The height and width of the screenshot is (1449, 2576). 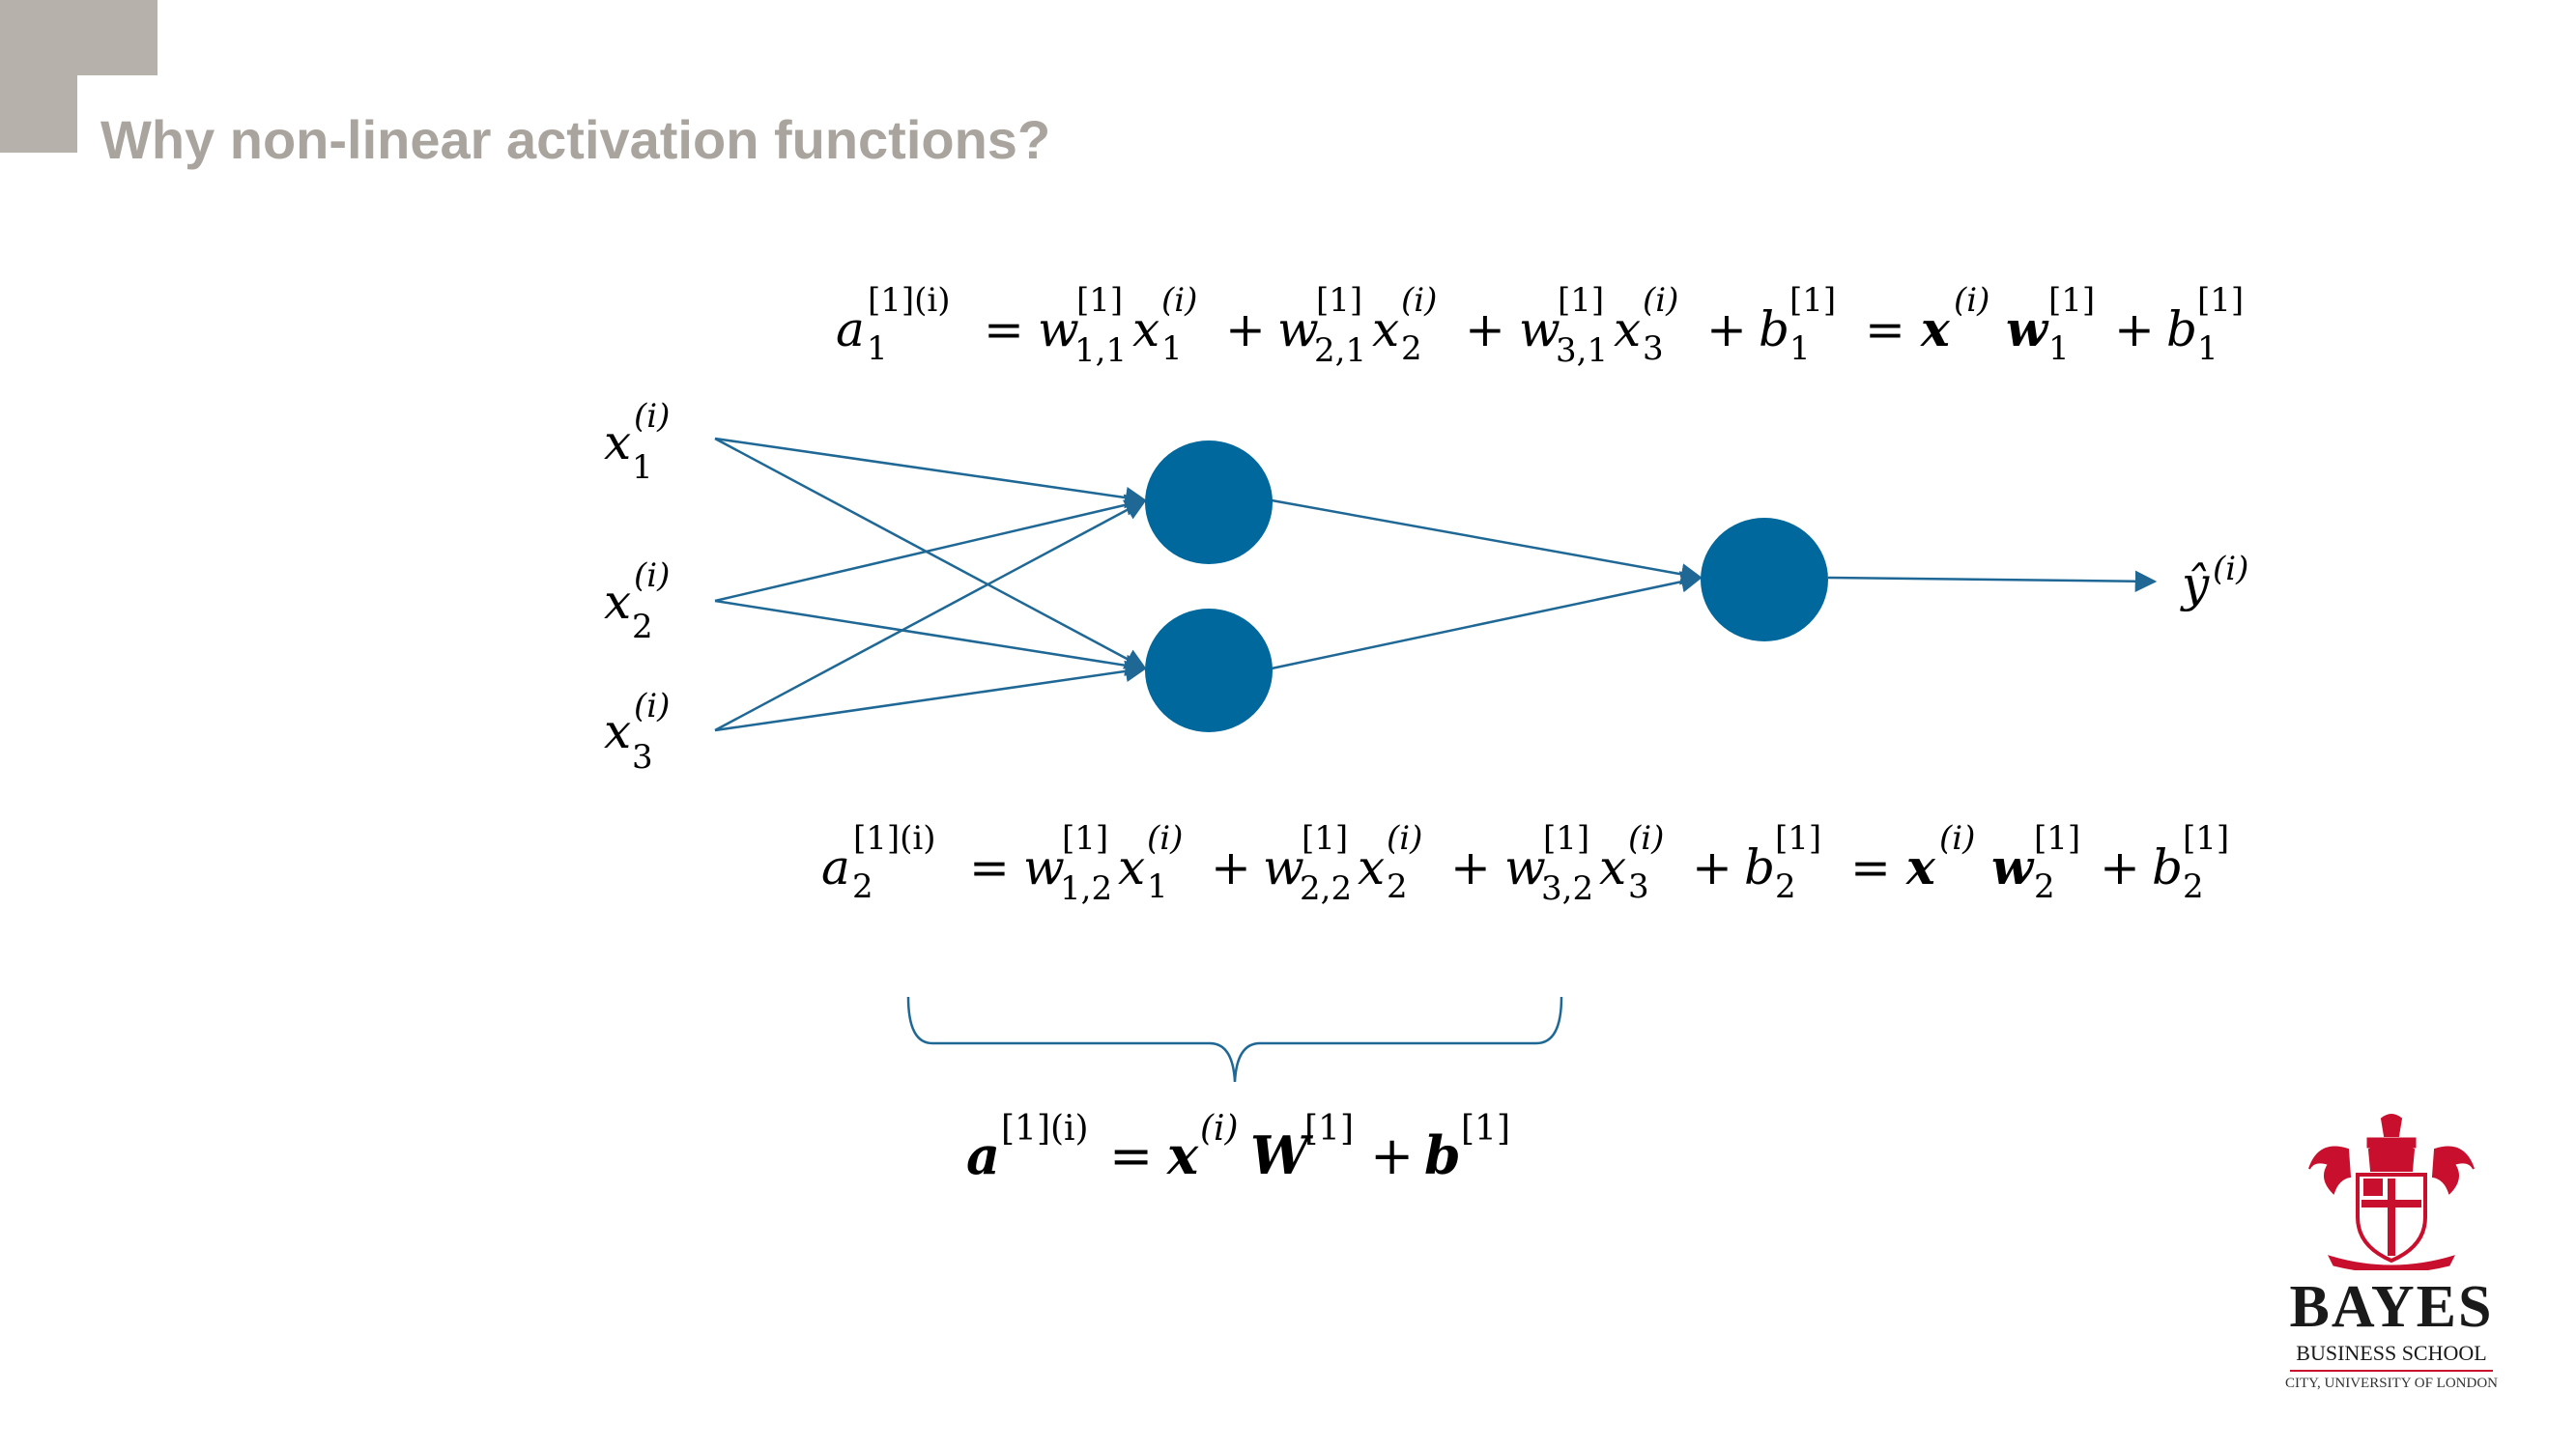 I want to click on eq1-x1-sub: 1, so click(x=1172, y=348).